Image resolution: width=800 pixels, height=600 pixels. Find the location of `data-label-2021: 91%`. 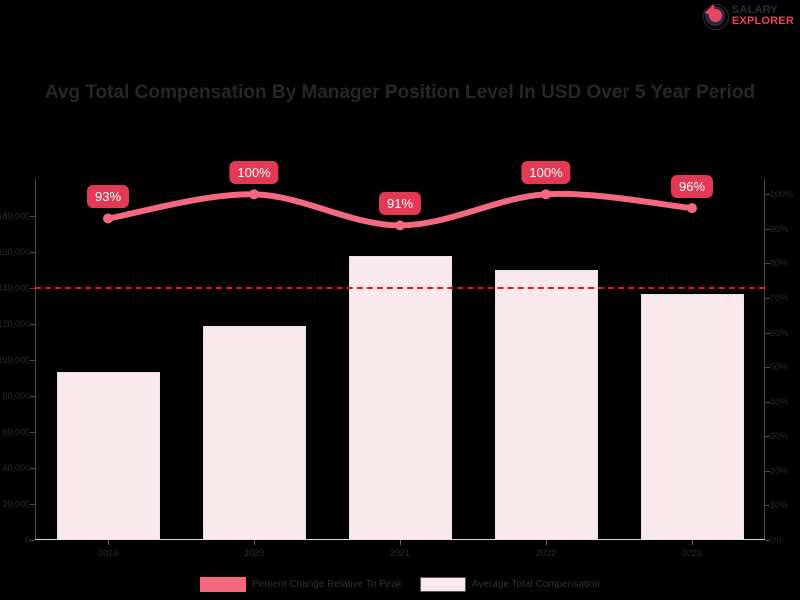

data-label-2021: 91% is located at coordinates (400, 204).